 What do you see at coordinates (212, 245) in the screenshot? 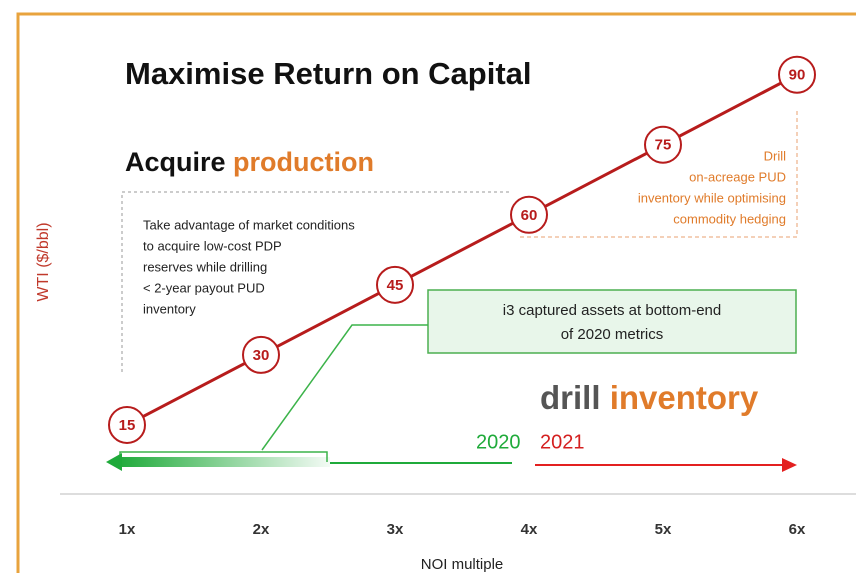
I see `acquire-note-line: to acquire low-cost PDP` at bounding box center [212, 245].